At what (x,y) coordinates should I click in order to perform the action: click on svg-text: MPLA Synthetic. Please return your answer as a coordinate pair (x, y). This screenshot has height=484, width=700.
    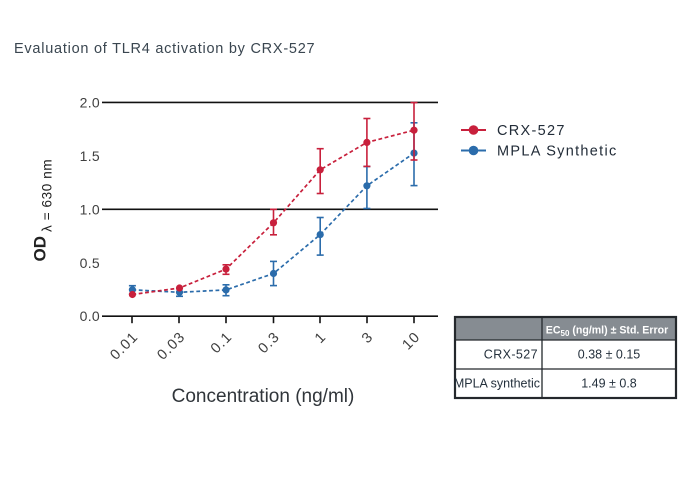
    Looking at the image, I should click on (557, 152).